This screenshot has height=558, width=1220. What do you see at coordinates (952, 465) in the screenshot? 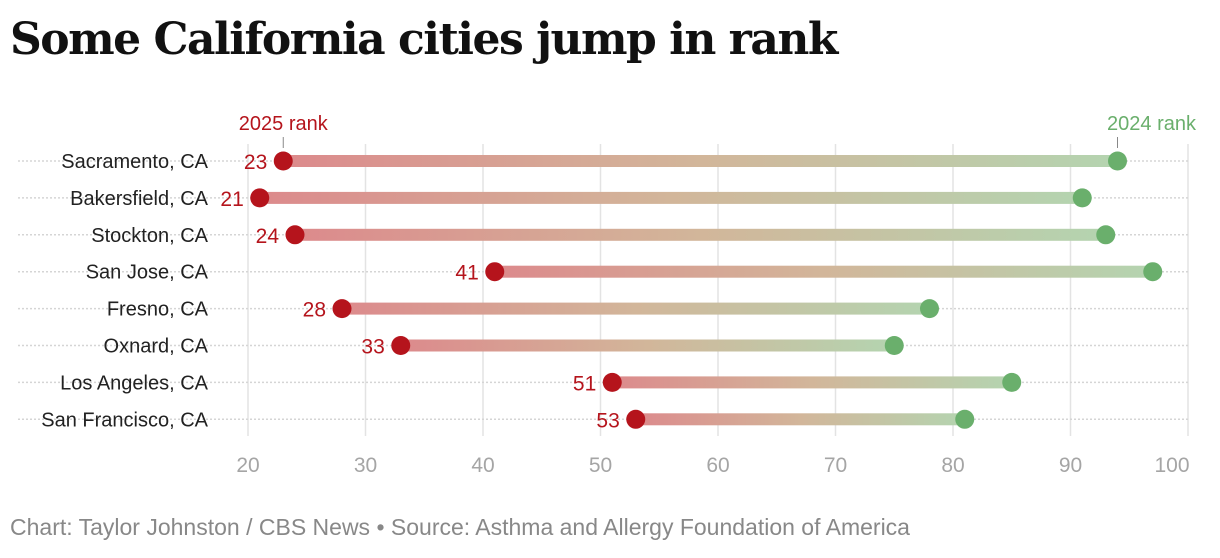
I see `x-tick-label: 80` at bounding box center [952, 465].